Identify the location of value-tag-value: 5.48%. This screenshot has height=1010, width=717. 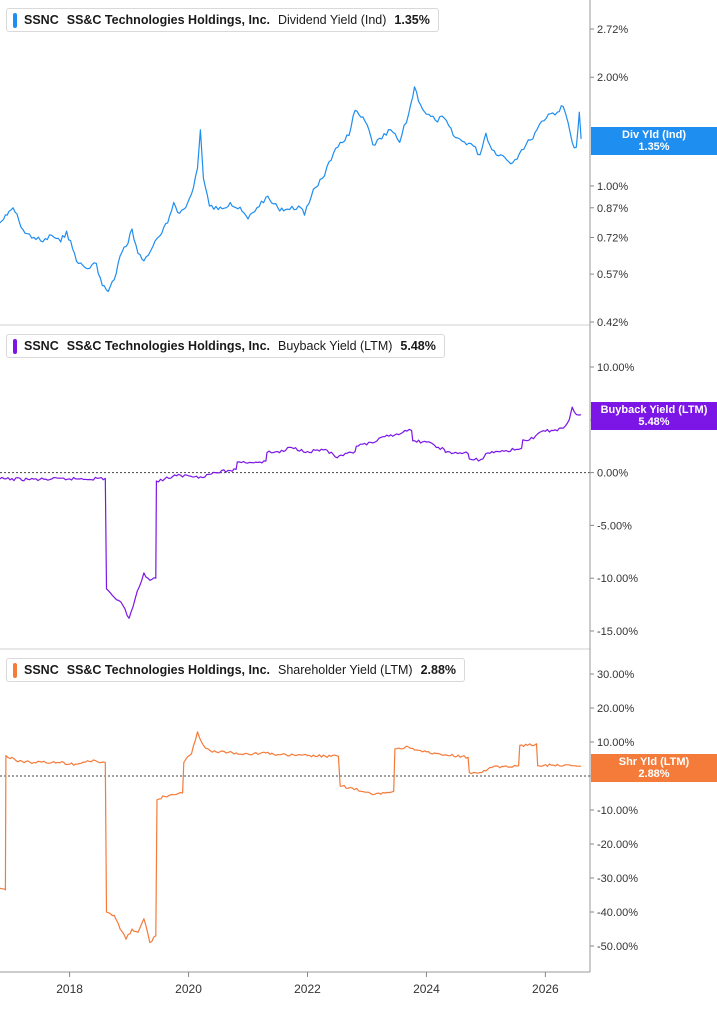
(654, 422).